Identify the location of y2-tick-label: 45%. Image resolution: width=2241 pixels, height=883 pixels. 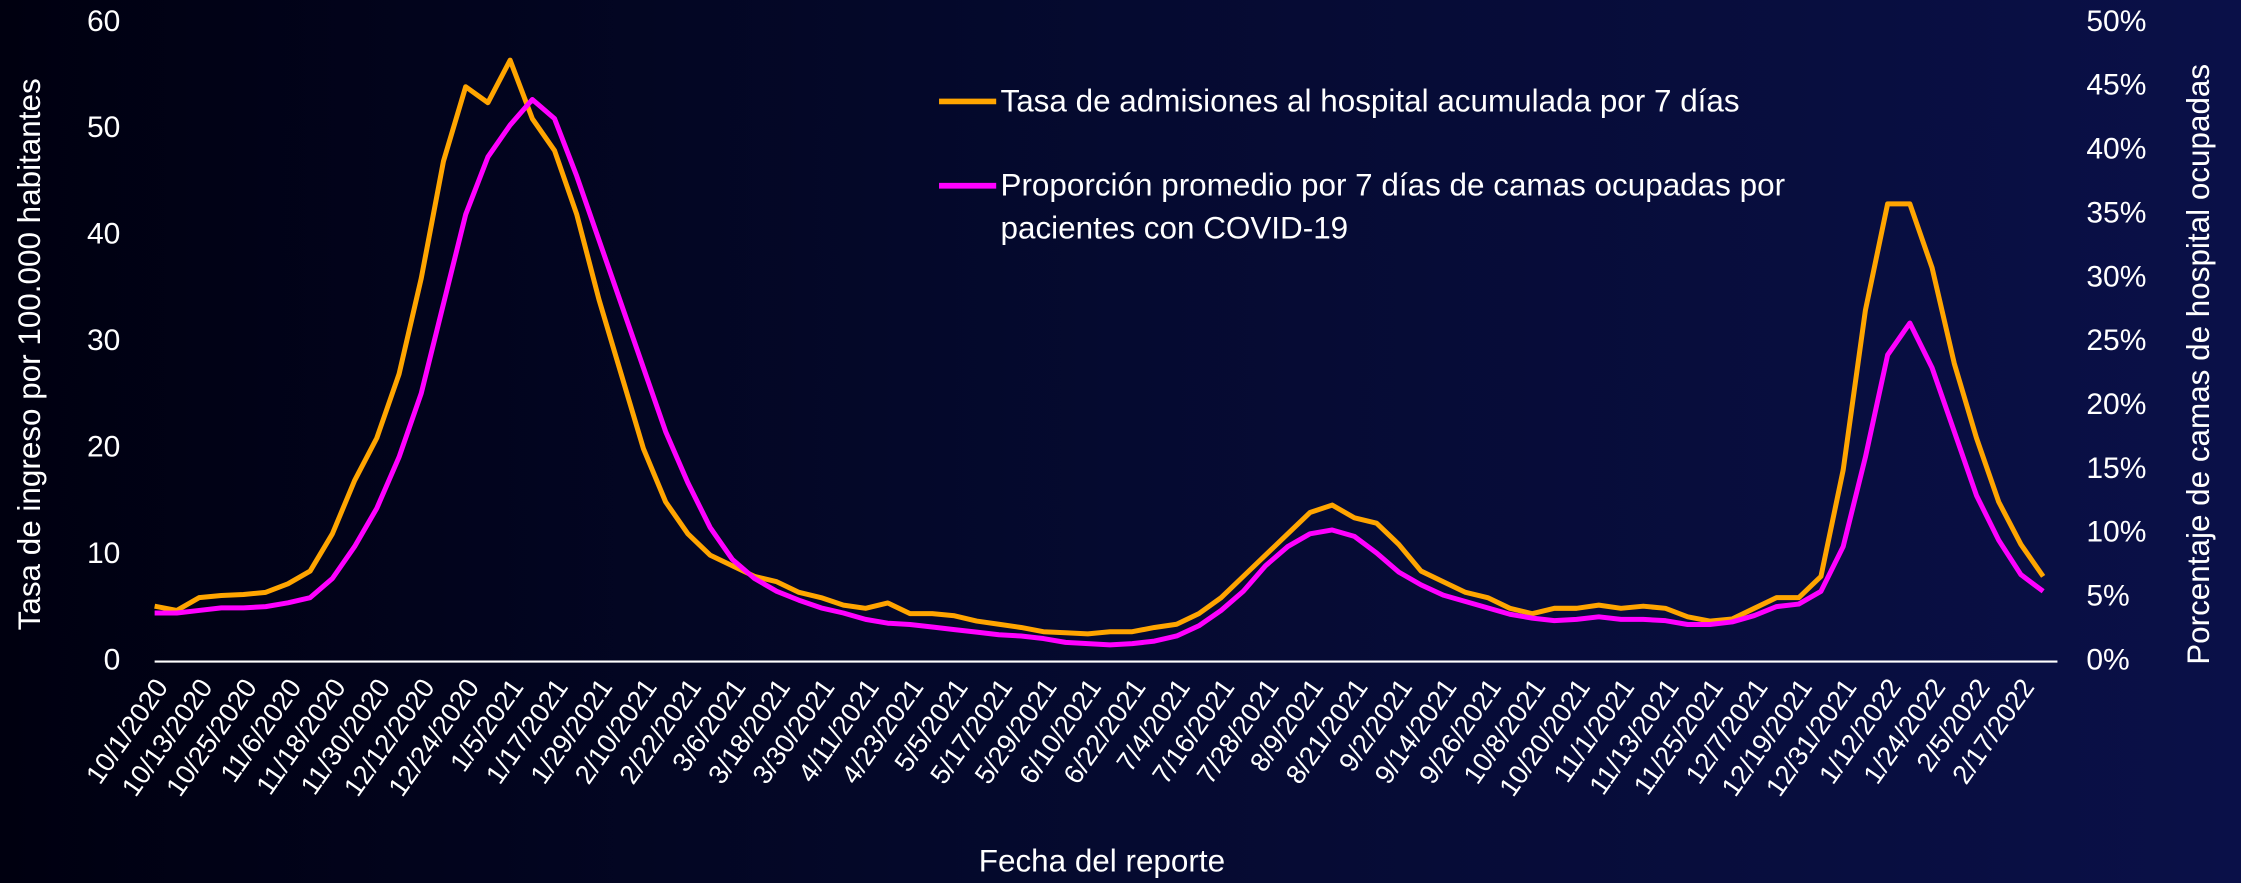
(2116, 85).